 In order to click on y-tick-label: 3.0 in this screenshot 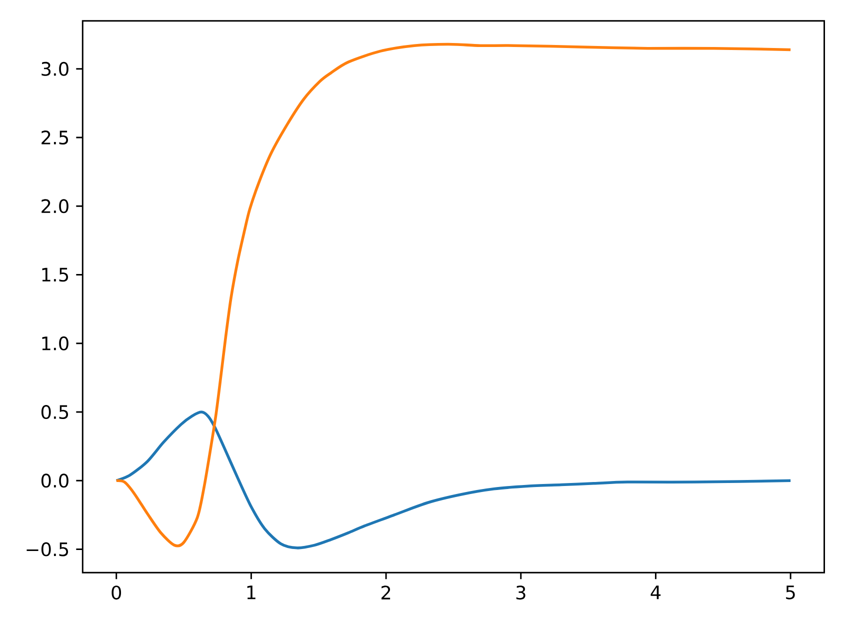, I will do `click(55, 69)`.